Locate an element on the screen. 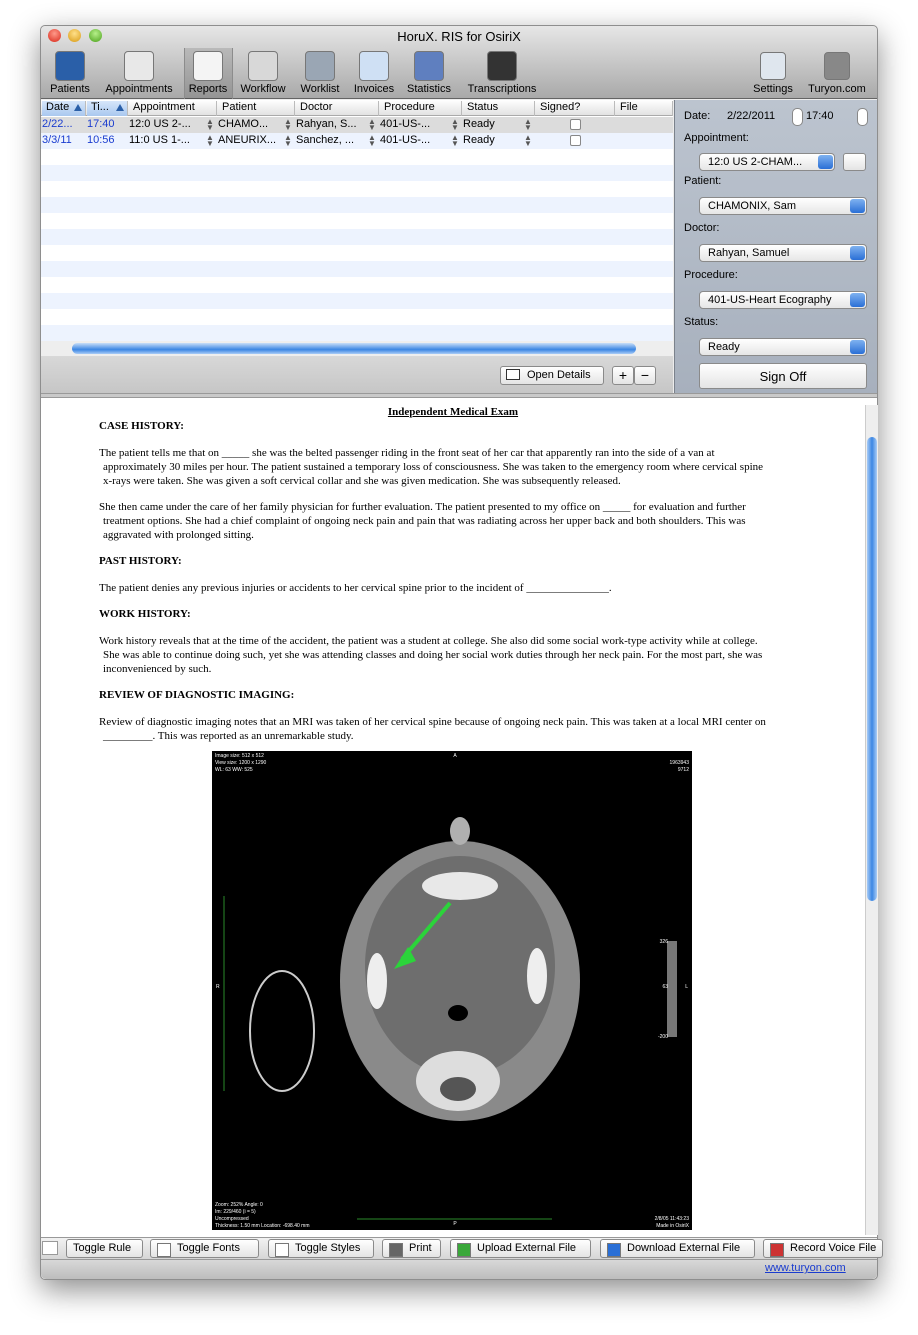  head-inner is located at coordinates (460, 966).